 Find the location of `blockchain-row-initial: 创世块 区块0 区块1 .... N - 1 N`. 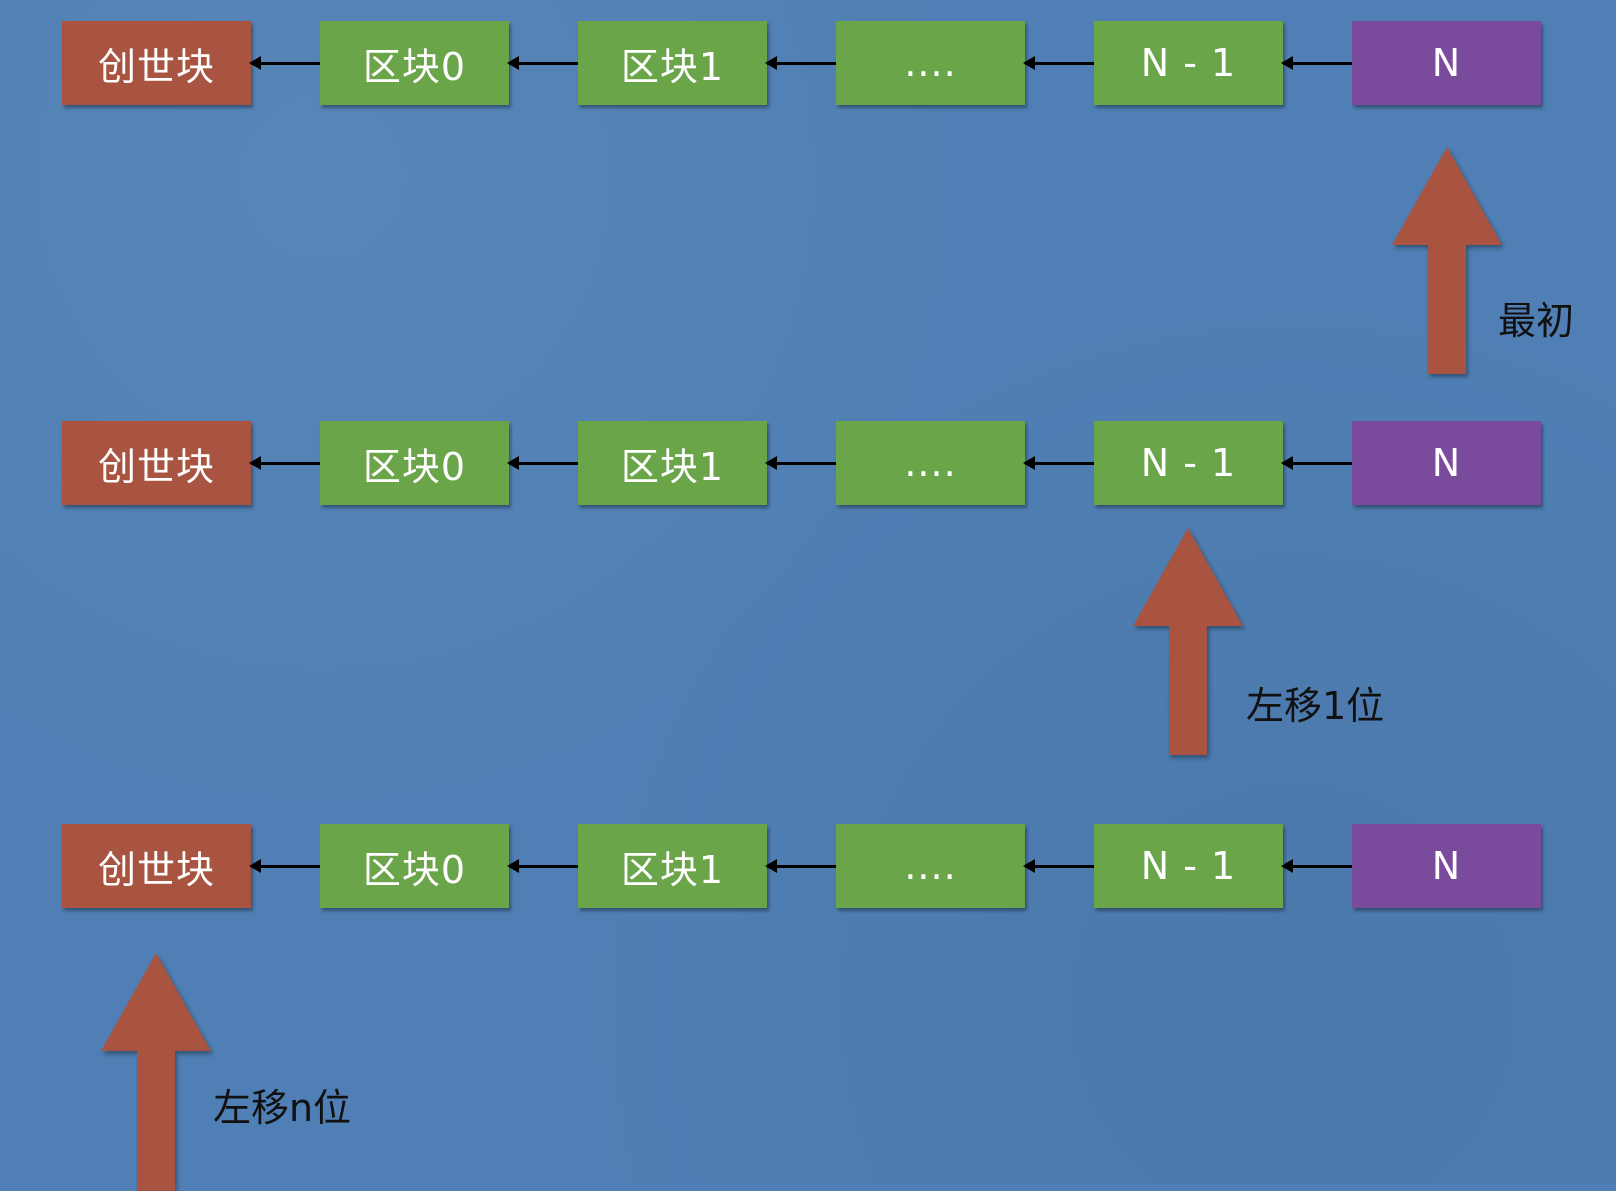

blockchain-row-initial: 创世块 区块0 区块1 .... N - 1 N is located at coordinates (808, 63).